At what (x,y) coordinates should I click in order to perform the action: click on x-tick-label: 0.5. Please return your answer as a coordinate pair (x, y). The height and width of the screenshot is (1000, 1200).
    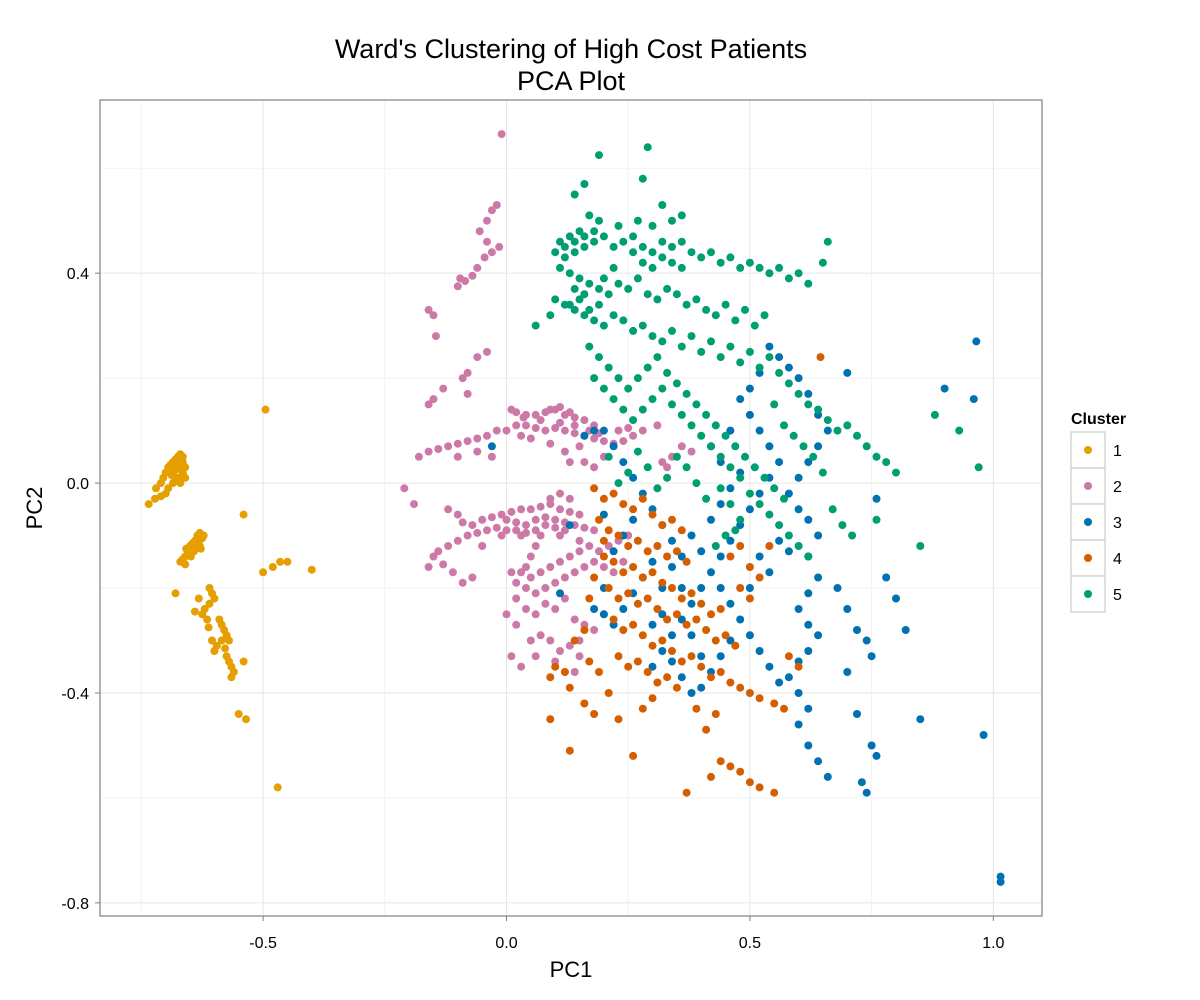
    Looking at the image, I should click on (750, 943).